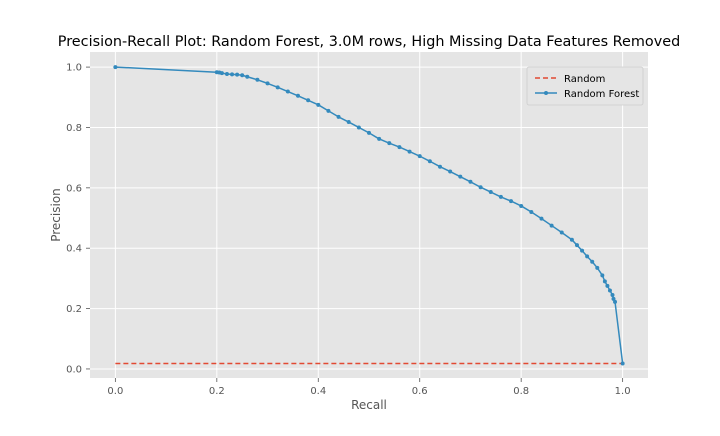 Image resolution: width=720 pixels, height=436 pixels. Describe the element at coordinates (420, 391) in the screenshot. I see `x-tick-label: 0.6` at that location.